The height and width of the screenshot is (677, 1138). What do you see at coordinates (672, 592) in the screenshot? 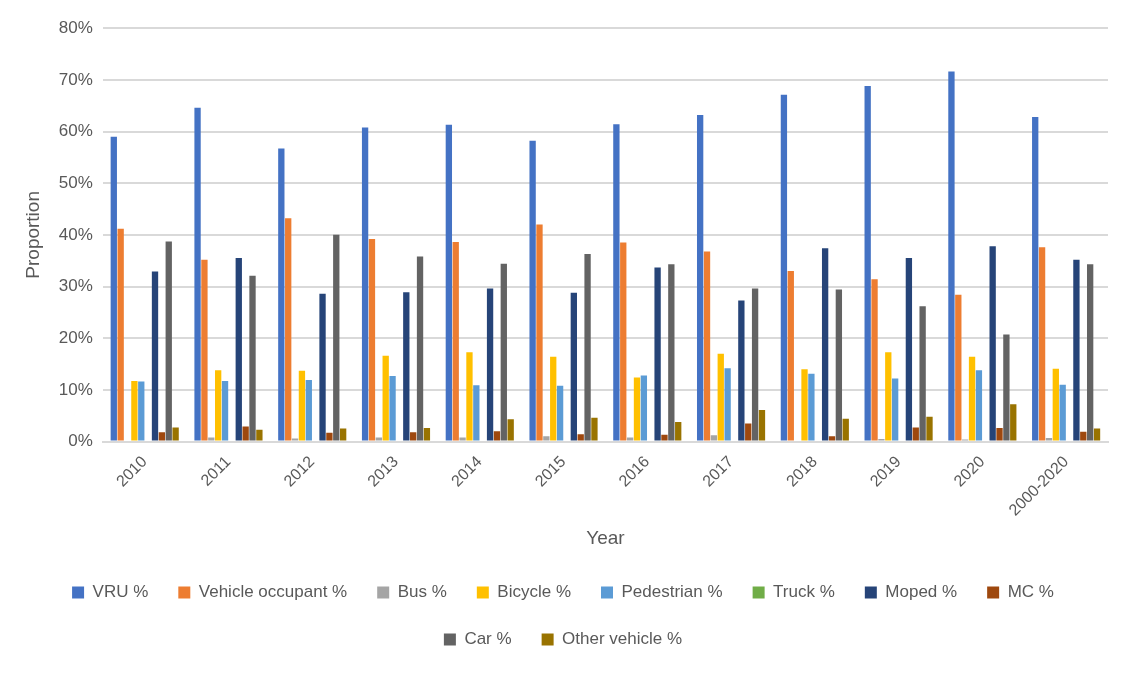
I see `legend-label: Pedestrian %` at bounding box center [672, 592].